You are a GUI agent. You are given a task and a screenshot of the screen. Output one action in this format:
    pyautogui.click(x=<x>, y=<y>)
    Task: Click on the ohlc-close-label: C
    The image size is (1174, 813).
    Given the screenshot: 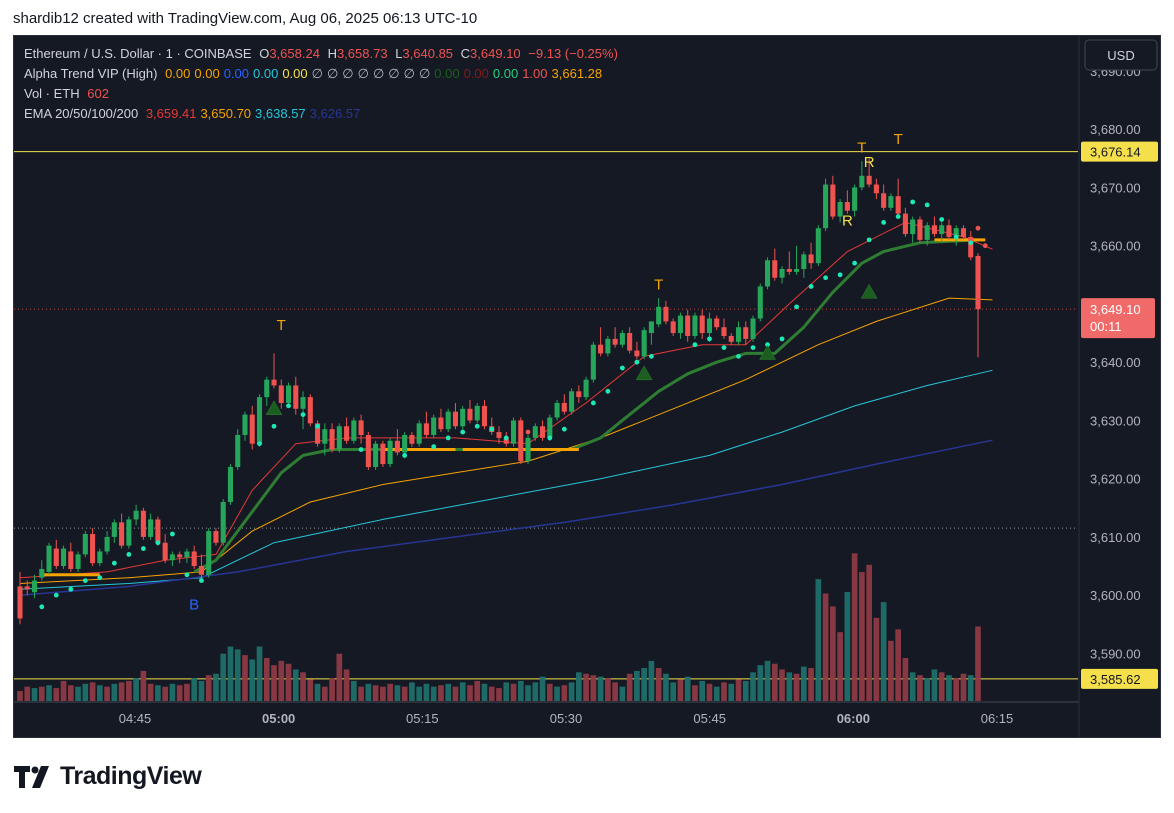 What is the action you would take?
    pyautogui.click(x=465, y=53)
    